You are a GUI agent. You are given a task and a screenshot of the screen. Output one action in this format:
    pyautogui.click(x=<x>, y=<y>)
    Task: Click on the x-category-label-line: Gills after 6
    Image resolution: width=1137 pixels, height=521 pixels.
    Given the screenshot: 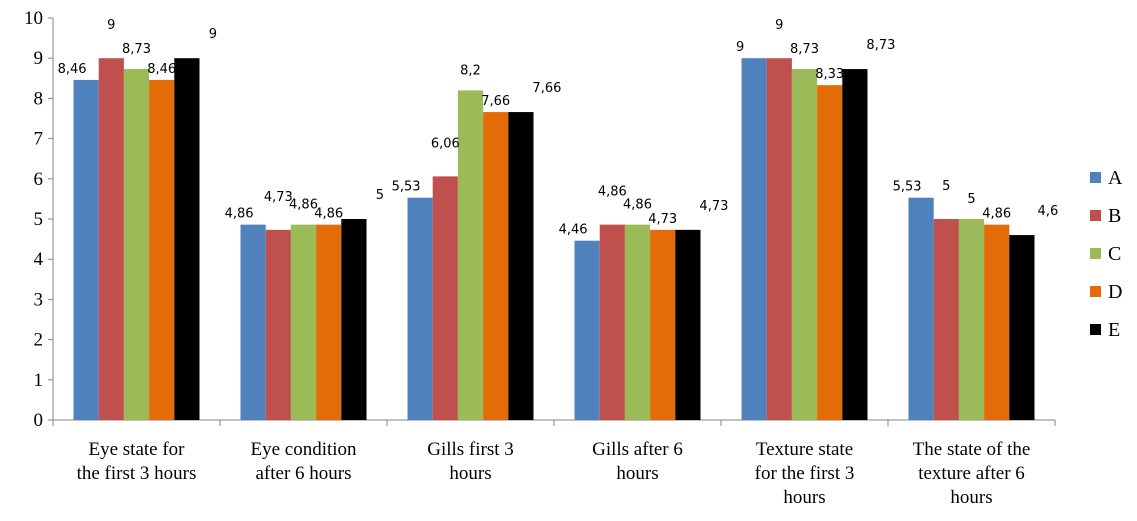 What is the action you would take?
    pyautogui.click(x=637, y=449)
    